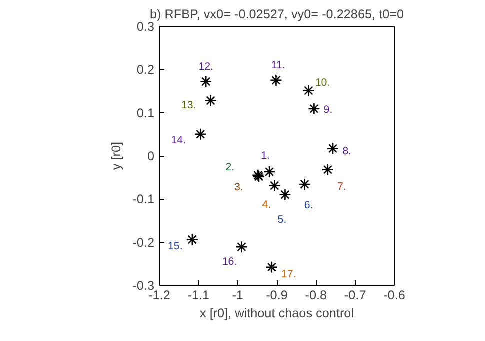  I want to click on annotation: 12., so click(206, 66).